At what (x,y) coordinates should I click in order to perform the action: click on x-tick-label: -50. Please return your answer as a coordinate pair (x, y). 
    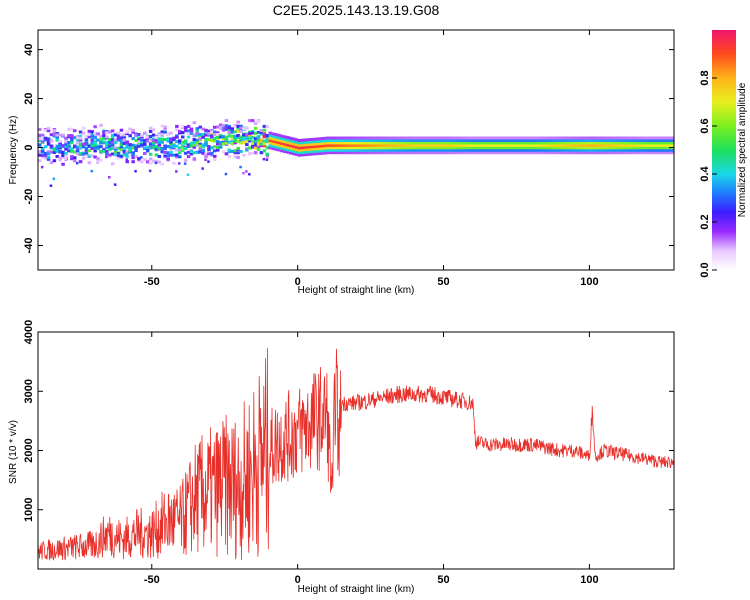
    Looking at the image, I should click on (152, 580).